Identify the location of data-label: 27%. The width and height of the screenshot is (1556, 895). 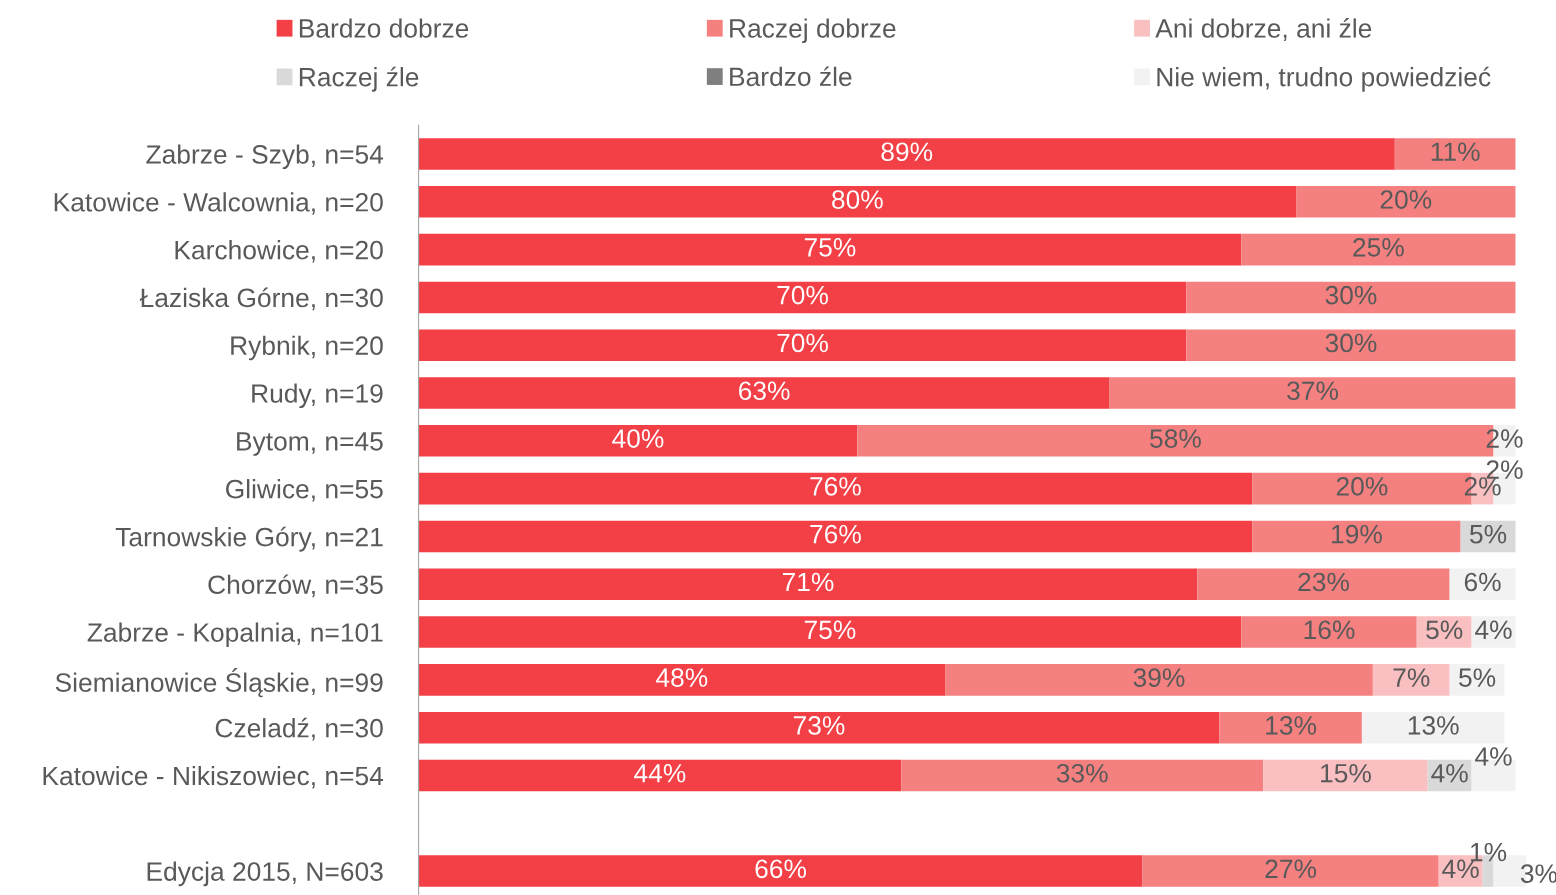
(1291, 869).